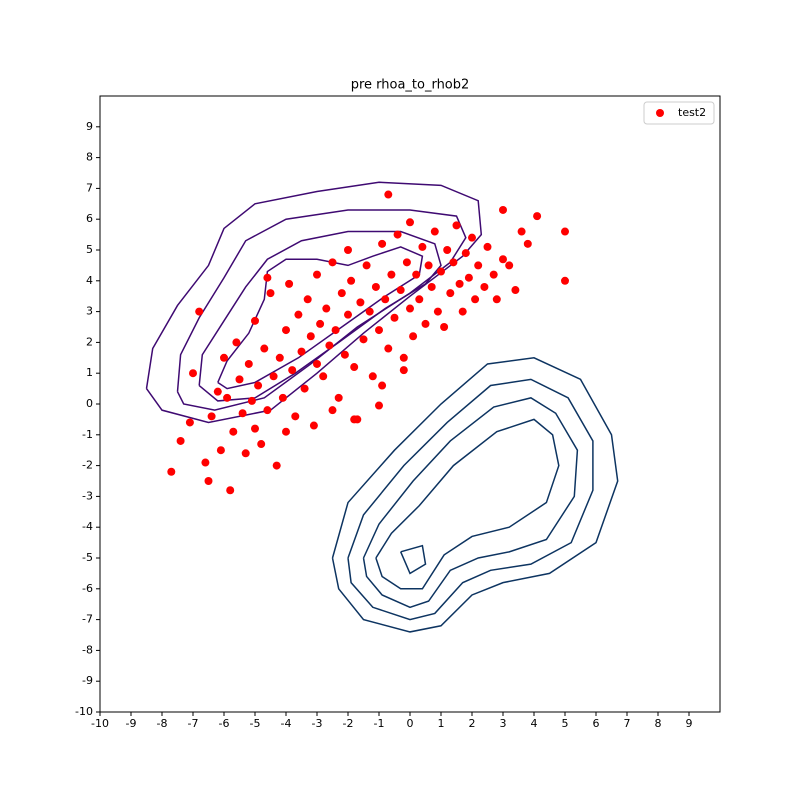 This screenshot has height=804, width=800. Describe the element at coordinates (89, 311) in the screenshot. I see `y-tick-label: 3` at that location.